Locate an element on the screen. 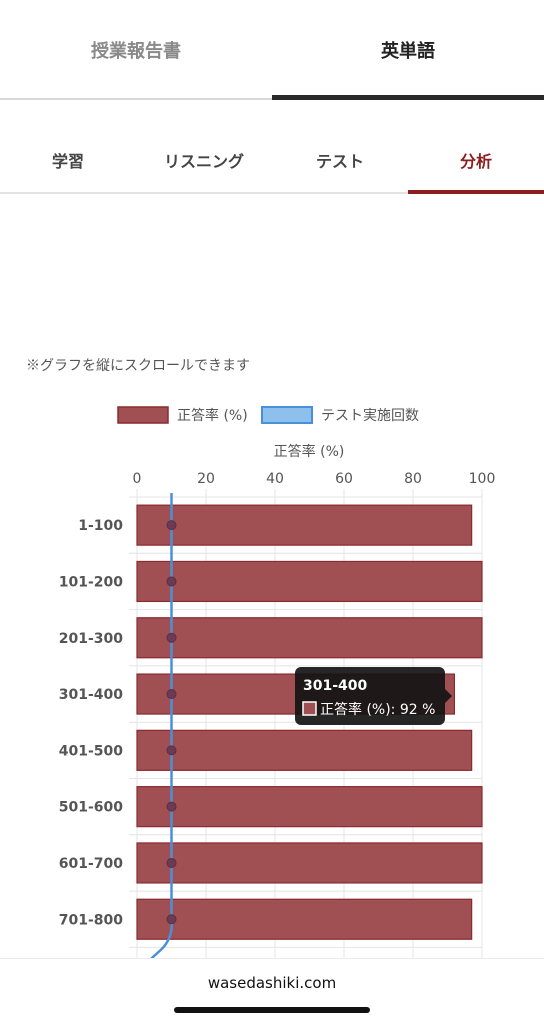 Image resolution: width=544 pixels, height=1025 pixels. tab-class-report: 授業報告書 is located at coordinates (136, 50).